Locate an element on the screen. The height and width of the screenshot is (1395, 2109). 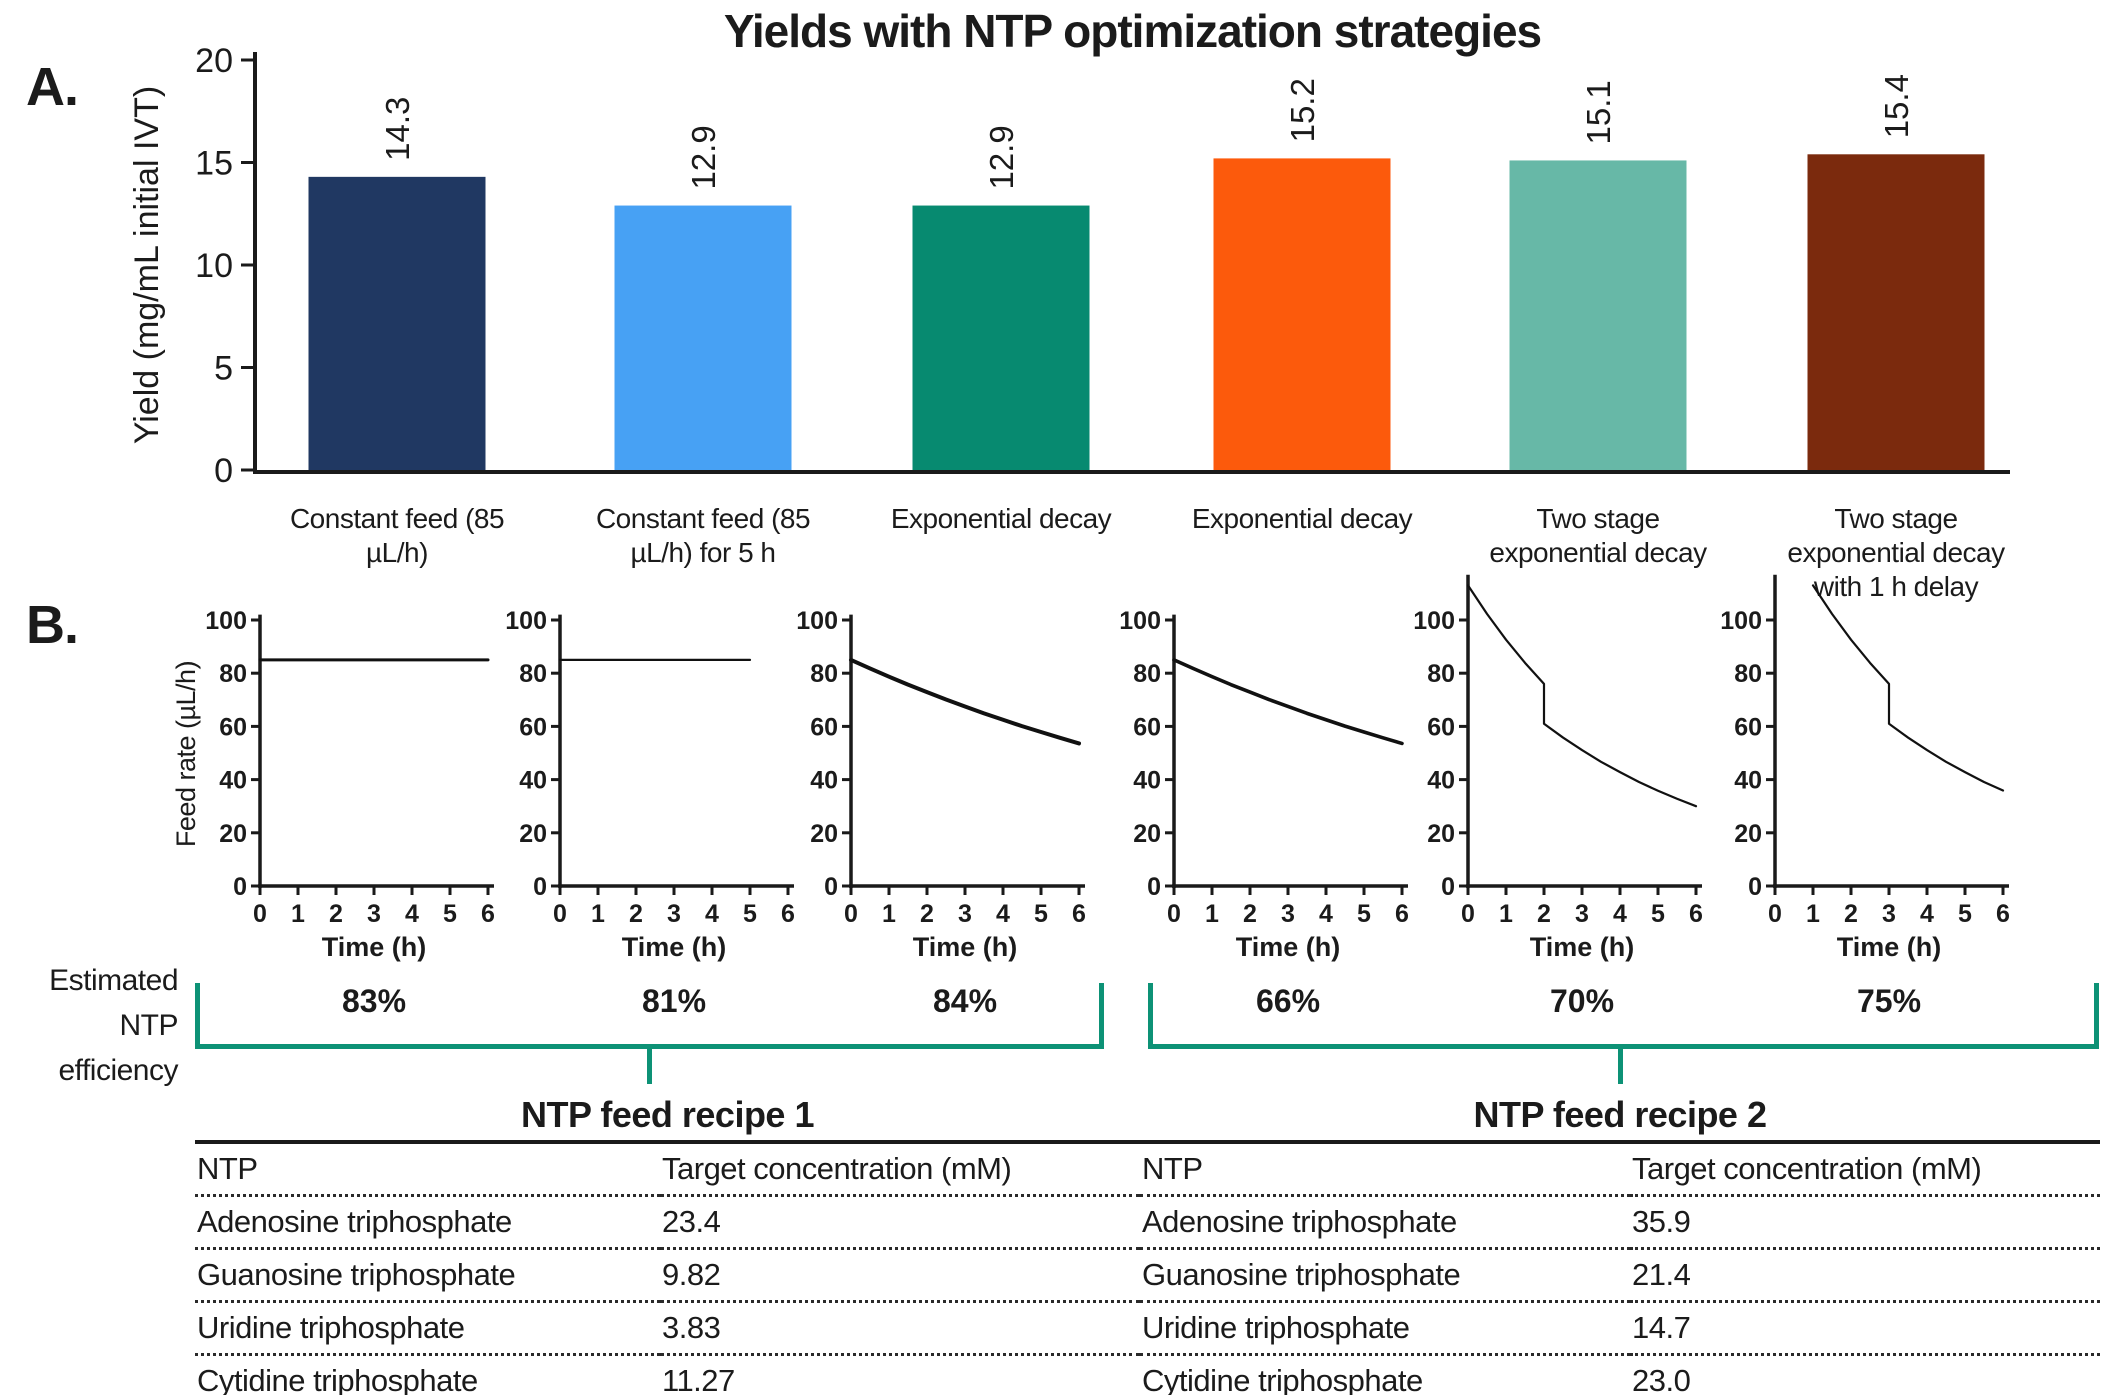
efficiency-value: 75% is located at coordinates (1889, 1001).